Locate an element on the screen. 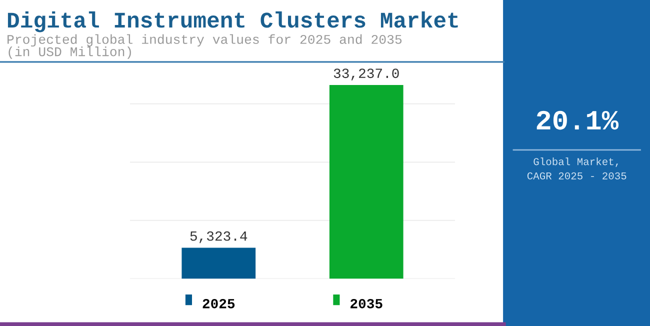 This screenshot has width=650, height=326. text: Global Market, CAGR 2025 - 2035 is located at coordinates (576, 169).